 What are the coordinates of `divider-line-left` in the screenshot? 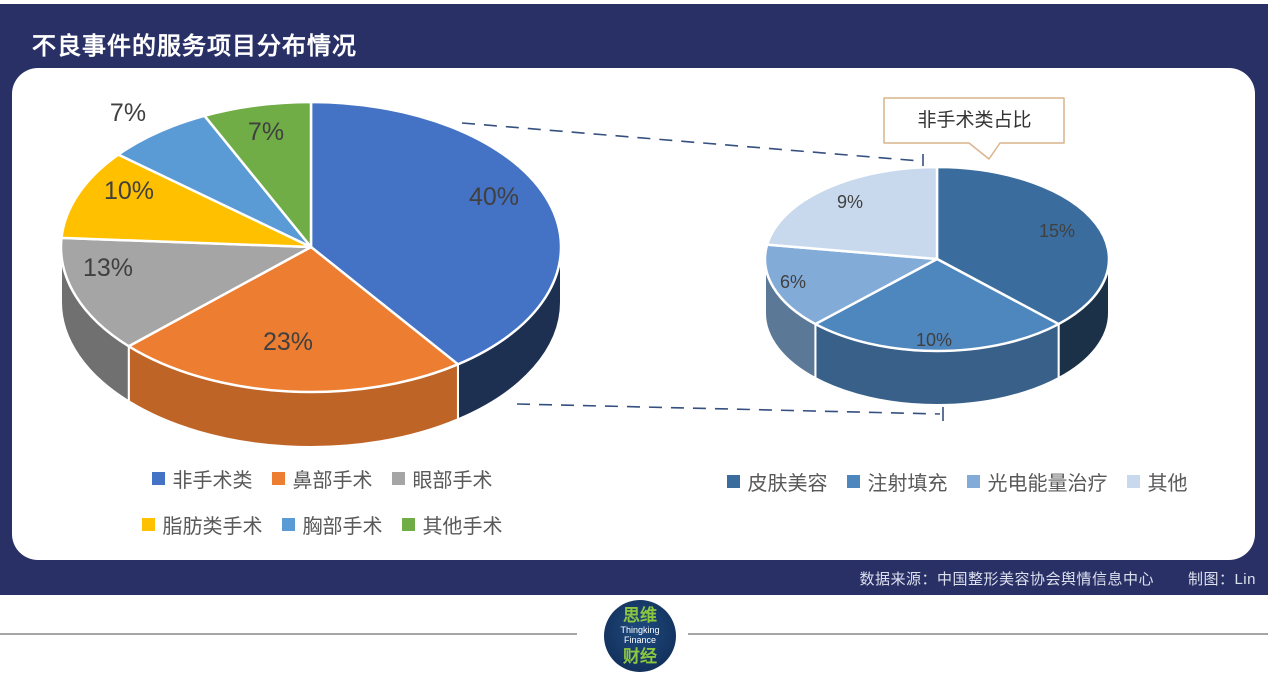 It's located at (288, 634).